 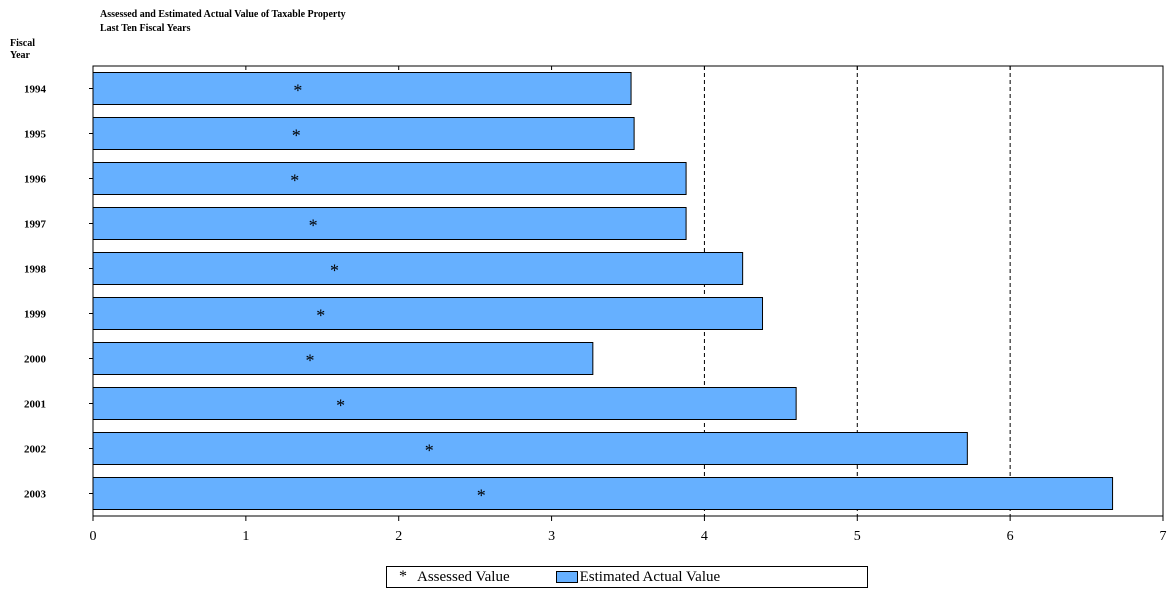 What do you see at coordinates (35, 405) in the screenshot?
I see `y-tick-label: 2001` at bounding box center [35, 405].